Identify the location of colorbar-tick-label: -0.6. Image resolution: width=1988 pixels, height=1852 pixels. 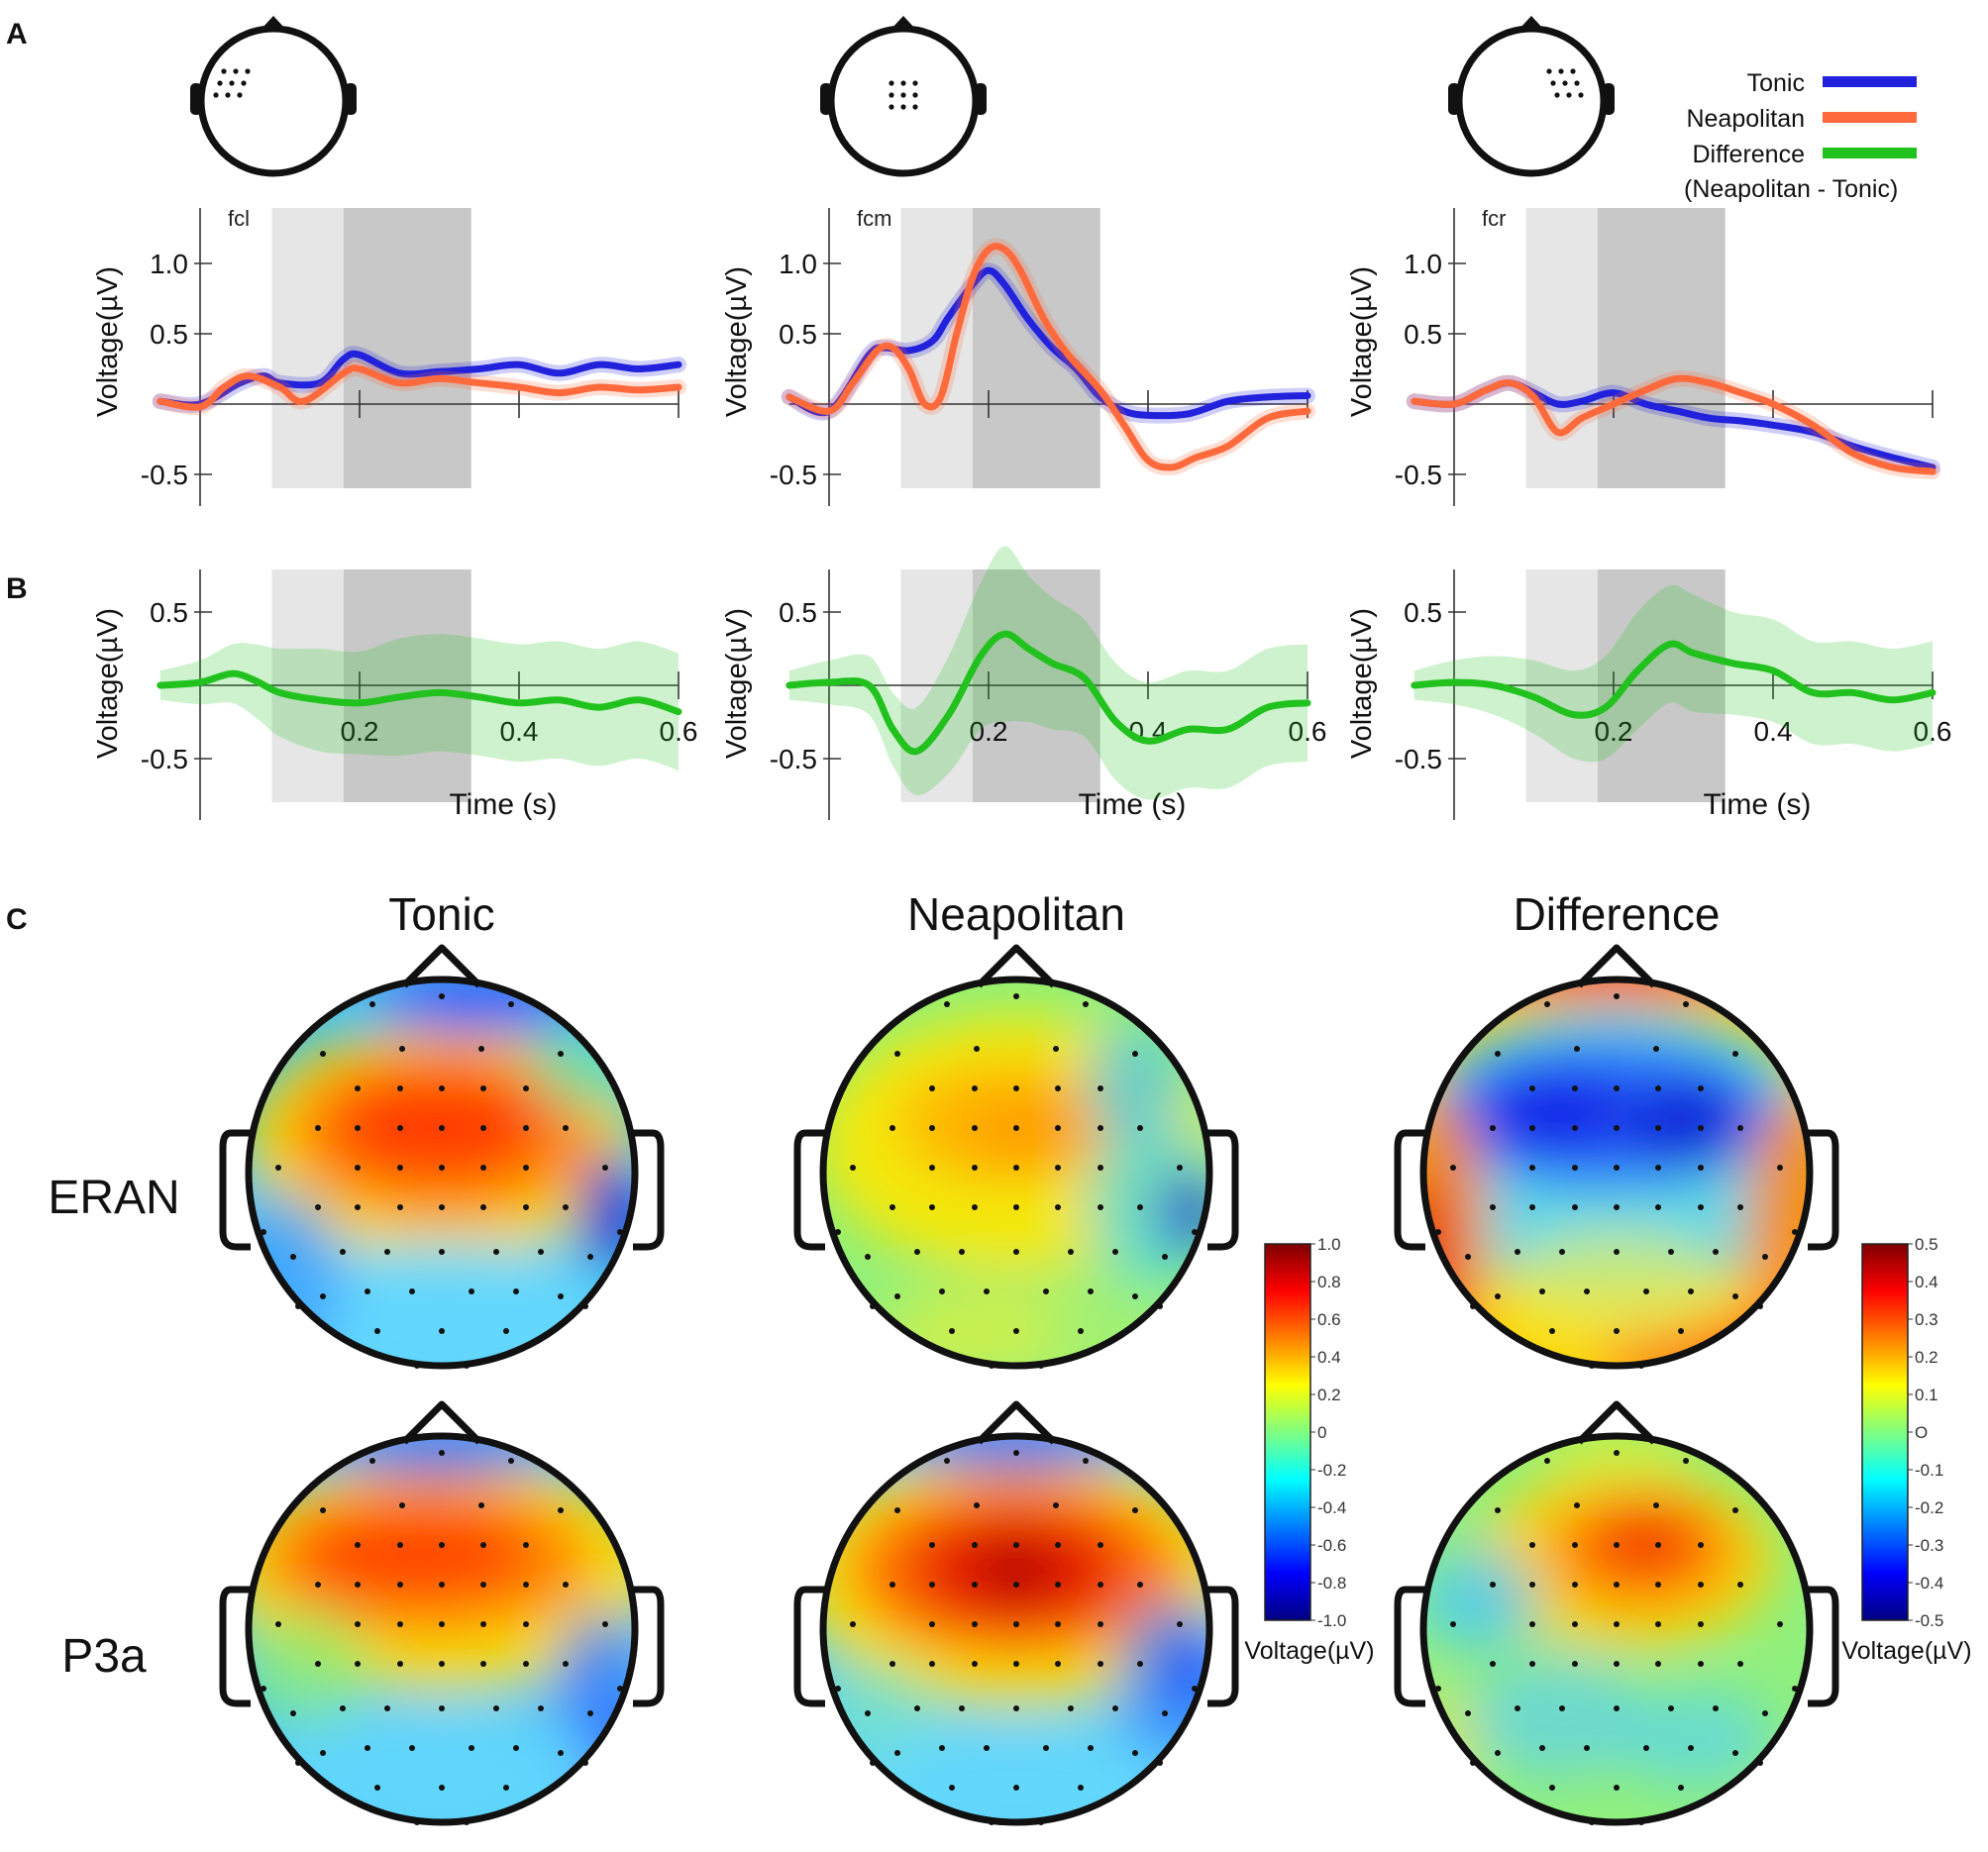
(1331, 1545).